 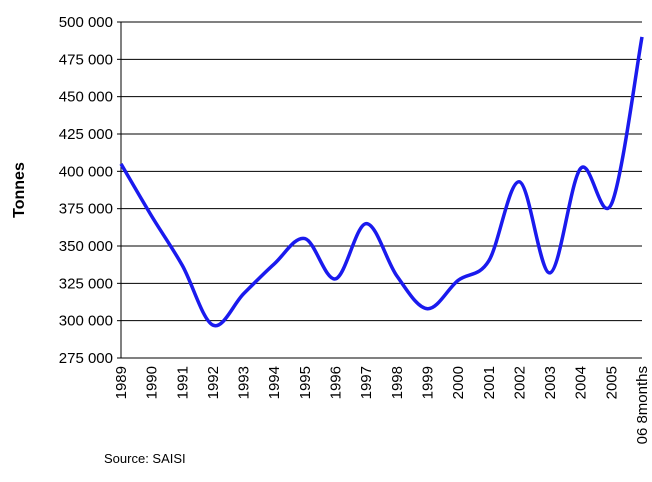 What do you see at coordinates (145, 458) in the screenshot?
I see `source-note: Source: SAISI` at bounding box center [145, 458].